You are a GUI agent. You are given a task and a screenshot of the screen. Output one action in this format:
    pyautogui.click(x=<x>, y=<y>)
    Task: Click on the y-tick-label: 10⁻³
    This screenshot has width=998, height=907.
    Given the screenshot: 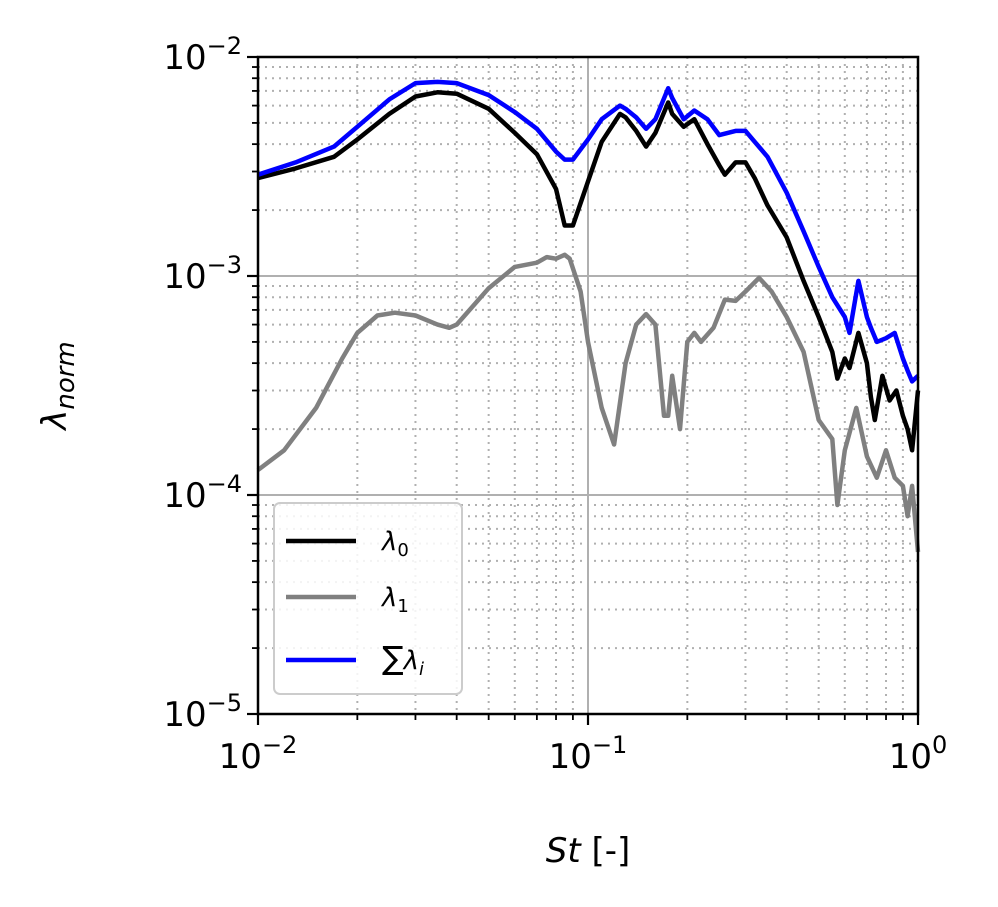 What is the action you would take?
    pyautogui.click(x=202, y=274)
    